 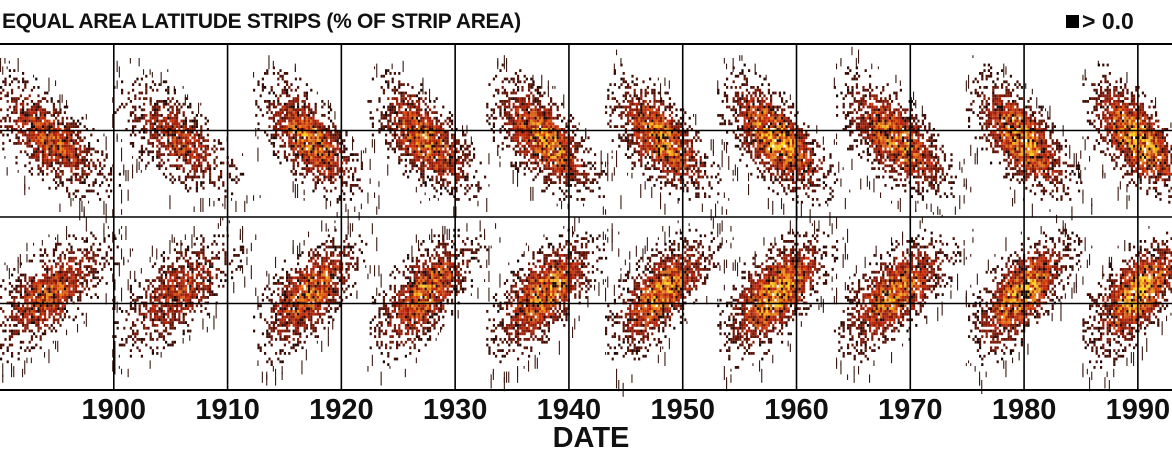 What do you see at coordinates (1108, 21) in the screenshot?
I see `legend-label: > 0.0` at bounding box center [1108, 21].